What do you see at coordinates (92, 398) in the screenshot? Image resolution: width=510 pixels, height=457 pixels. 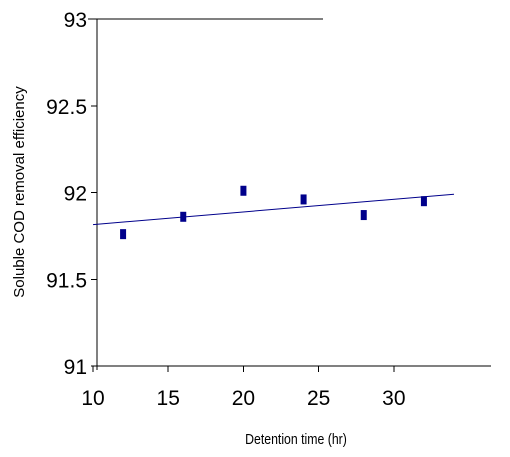 I see `x-tick-label: 10` at bounding box center [92, 398].